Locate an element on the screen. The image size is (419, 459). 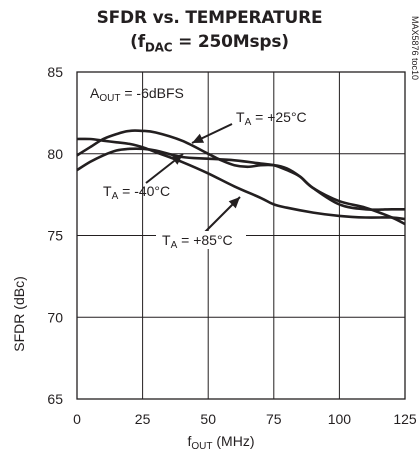
series-label-25c-main: T is located at coordinates (240, 117).